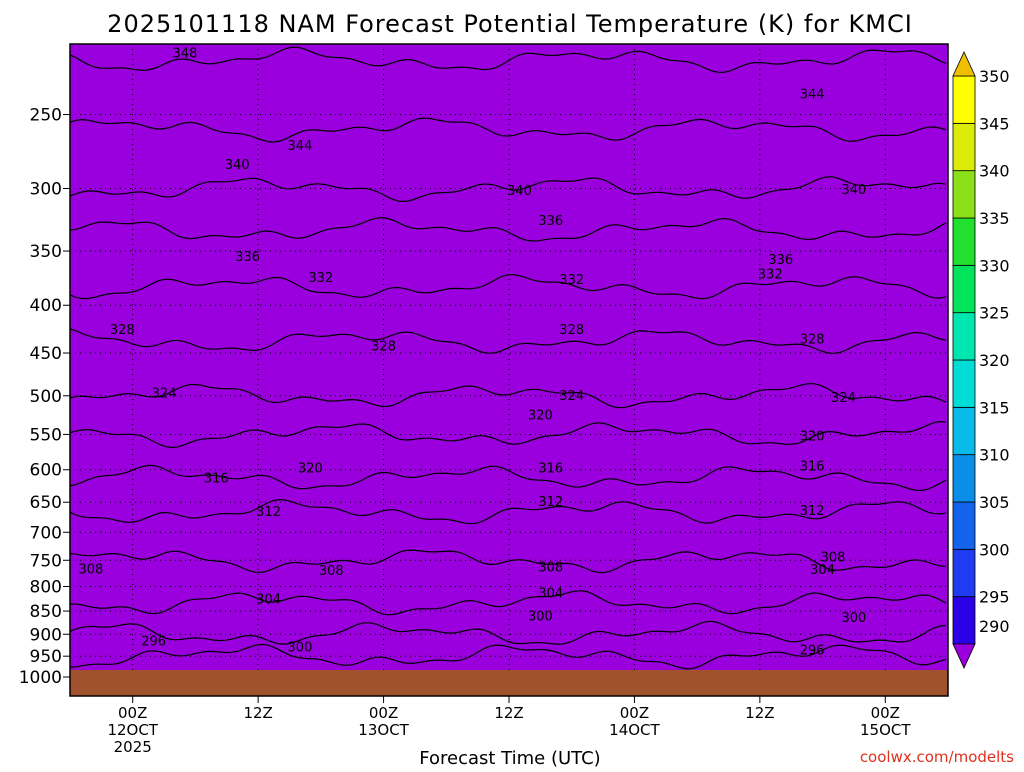 The height and width of the screenshot is (772, 1024). What do you see at coordinates (257, 713) in the screenshot?
I see `x-tick-label-18-0: 12Z` at bounding box center [257, 713].